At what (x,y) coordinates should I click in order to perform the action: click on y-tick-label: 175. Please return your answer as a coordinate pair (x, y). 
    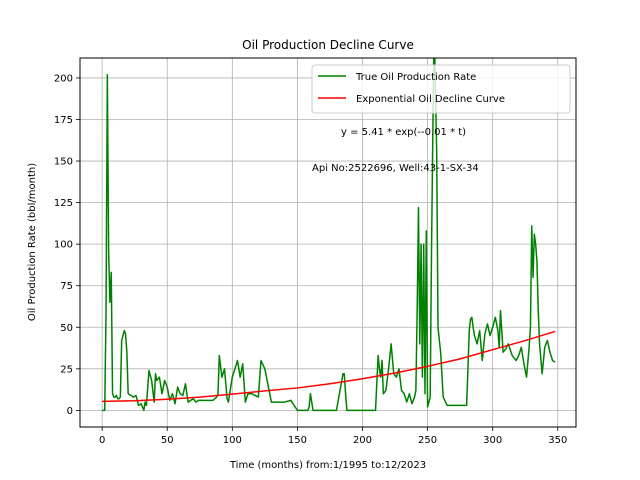
    Looking at the image, I should click on (63, 120).